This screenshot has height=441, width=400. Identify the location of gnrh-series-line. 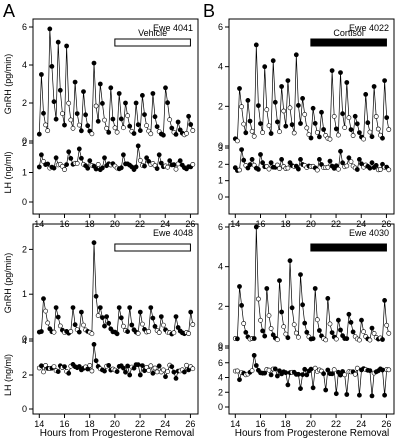
(116, 82).